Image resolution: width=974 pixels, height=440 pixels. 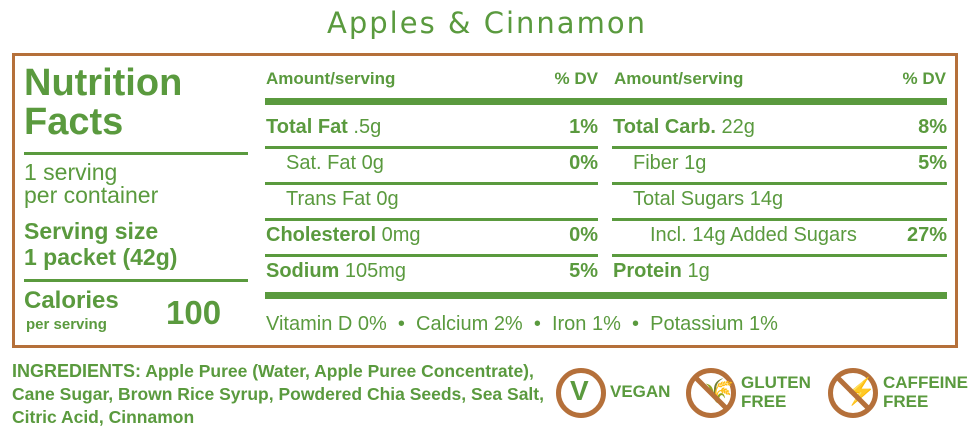 I want to click on serving-size-value: 1 packet (42g), so click(x=101, y=257).